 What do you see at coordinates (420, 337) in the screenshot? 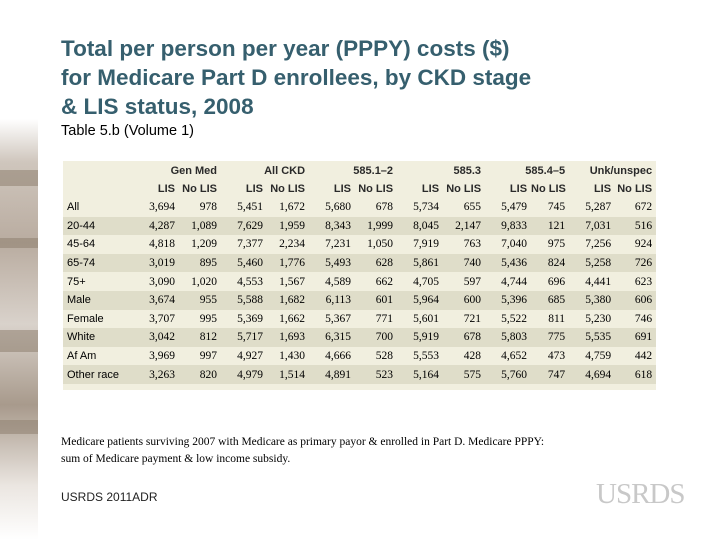
I see `table-cell: 5,919` at bounding box center [420, 337].